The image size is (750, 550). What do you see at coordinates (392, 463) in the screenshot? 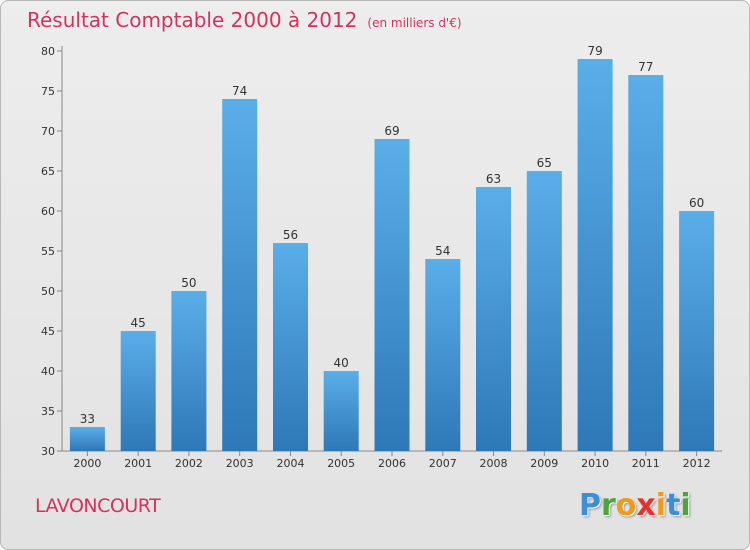
I see `x-tick-label: 2006` at bounding box center [392, 463].